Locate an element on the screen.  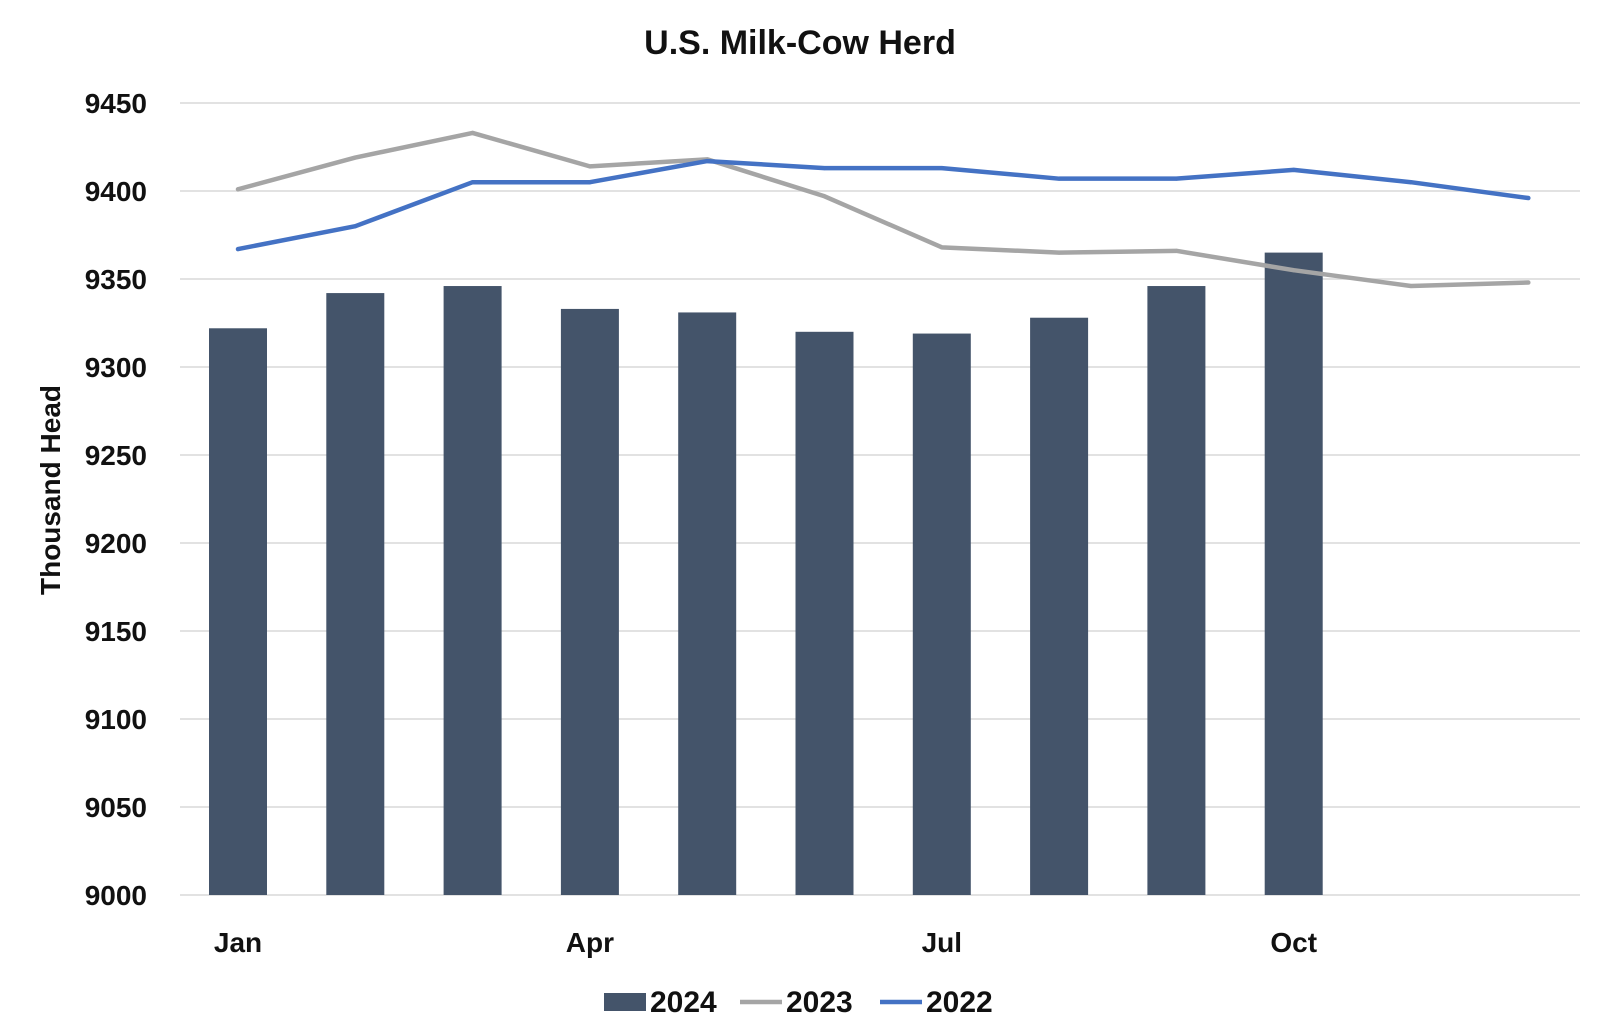
chart-title: U.S. Milk-Cow Herd is located at coordinates (800, 43).